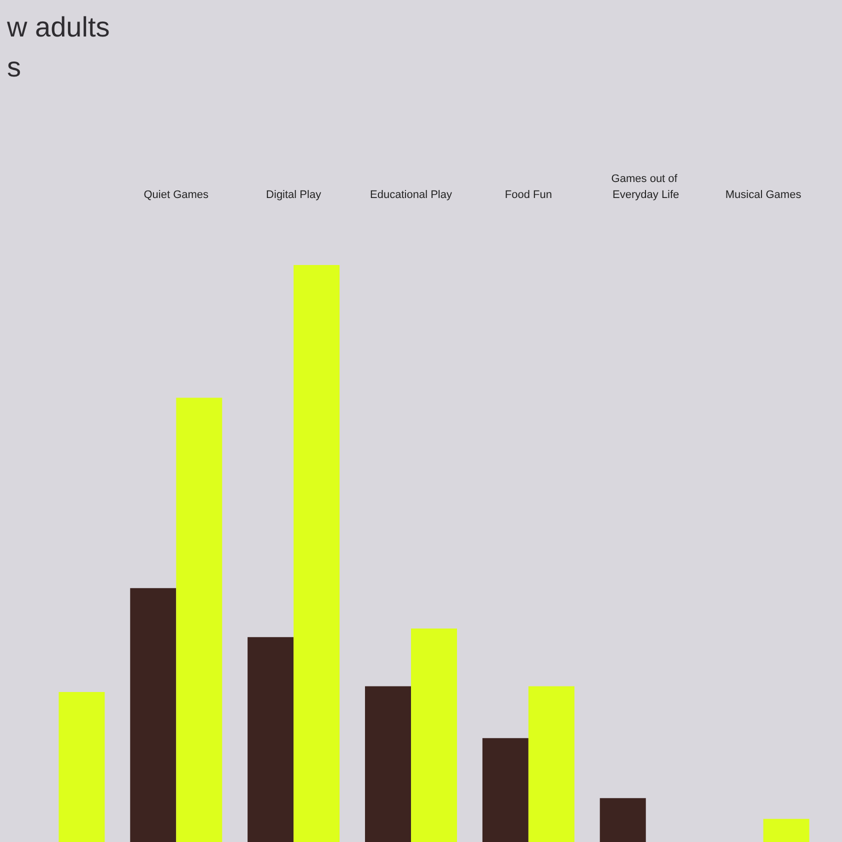  Describe the element at coordinates (177, 195) in the screenshot. I see `x-tick-label: Quiet Games` at that location.